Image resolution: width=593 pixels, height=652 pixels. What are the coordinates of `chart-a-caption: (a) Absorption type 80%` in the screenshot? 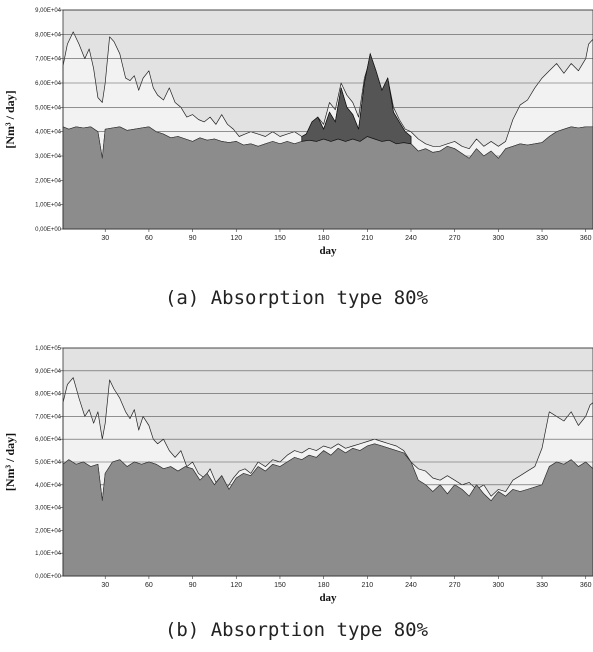 It's located at (296, 298).